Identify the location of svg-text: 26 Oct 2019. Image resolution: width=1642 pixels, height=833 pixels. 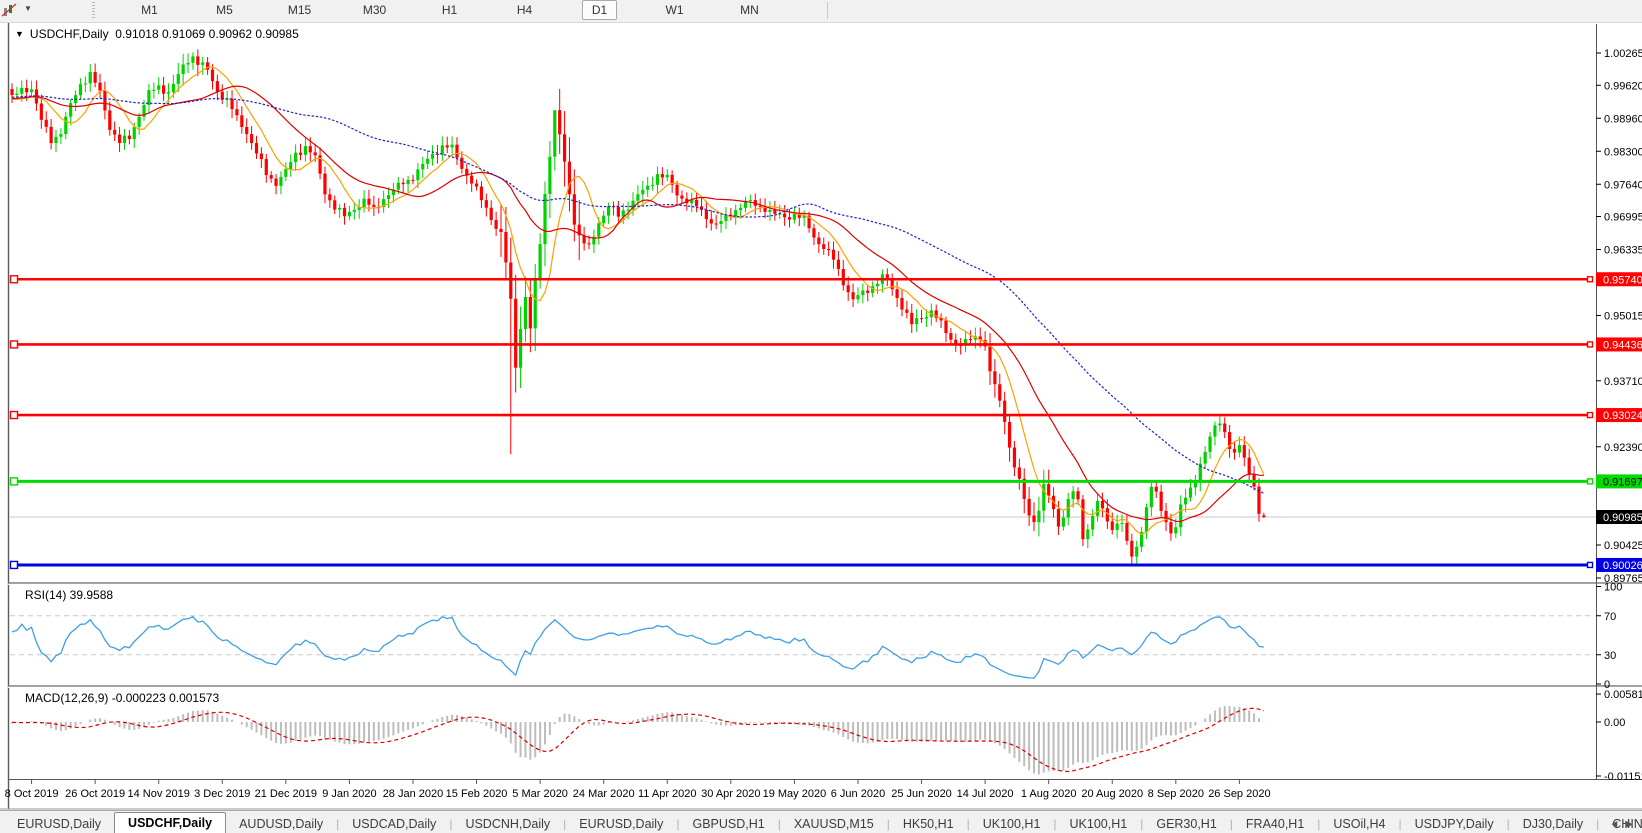
(95, 794).